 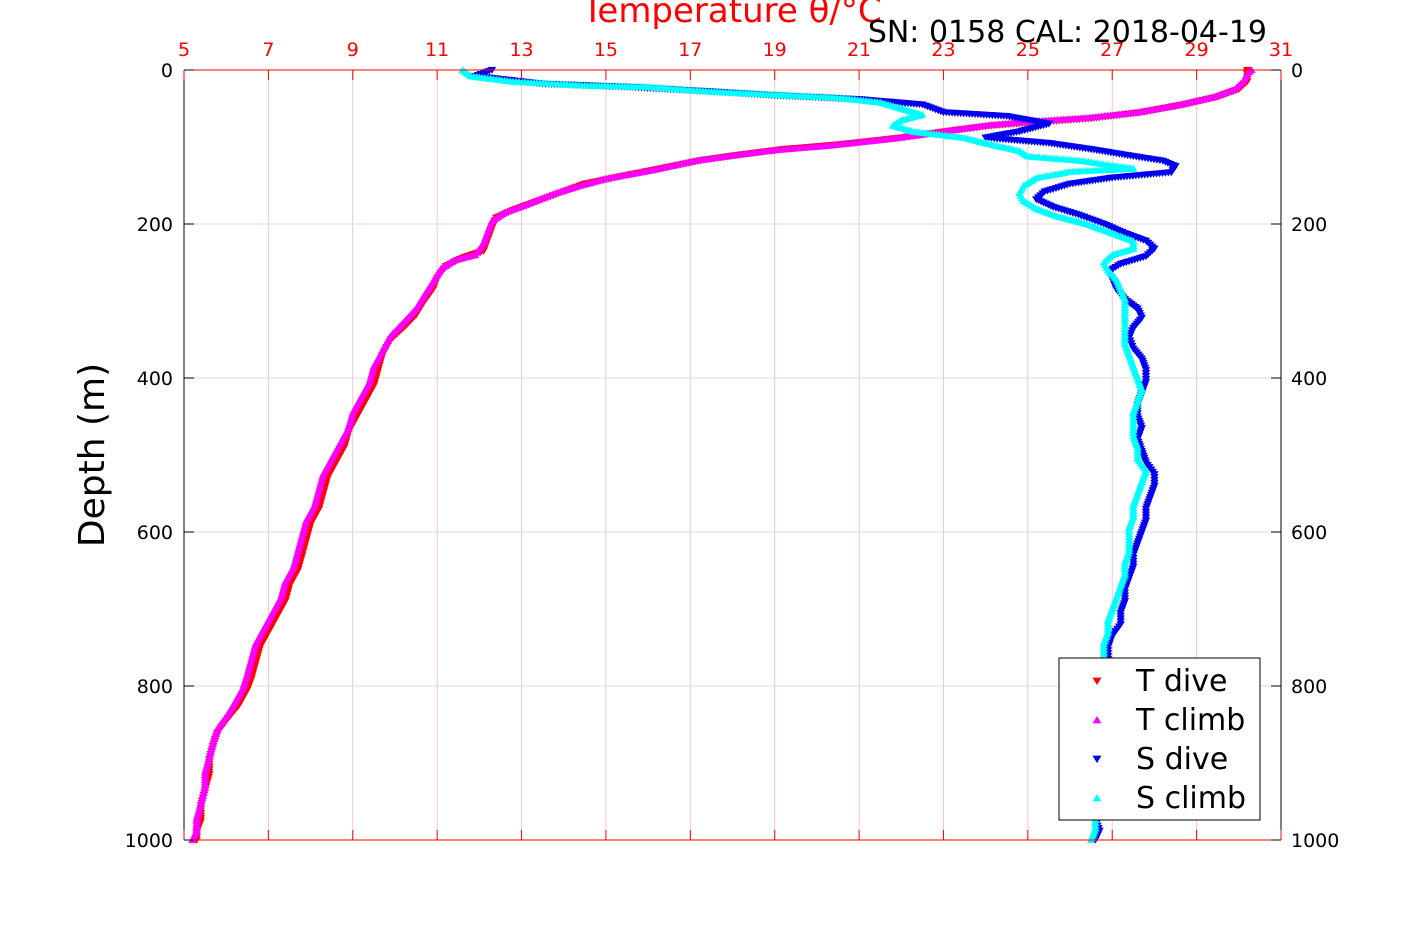 What do you see at coordinates (1182, 759) in the screenshot?
I see `legend-label: S dive` at bounding box center [1182, 759].